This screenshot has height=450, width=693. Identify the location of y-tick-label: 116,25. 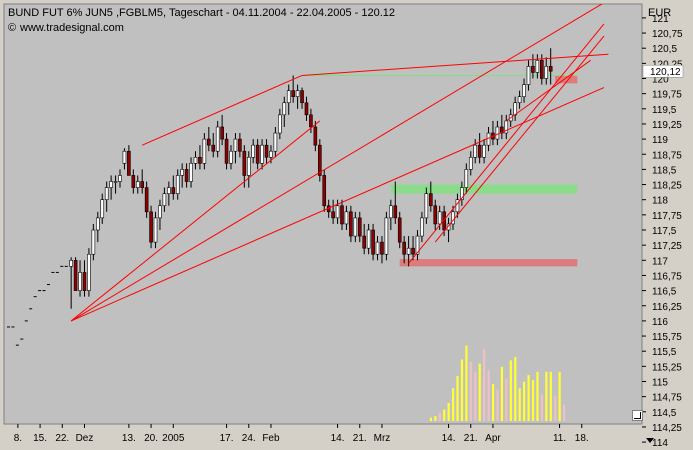
(667, 307).